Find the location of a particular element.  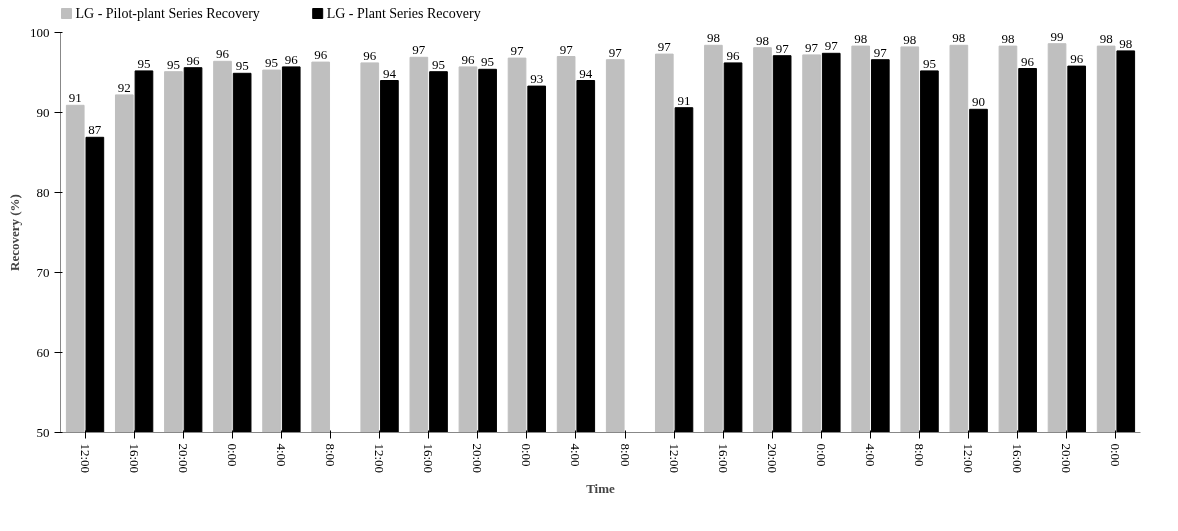

x-axis-title: Time is located at coordinates (601, 489).